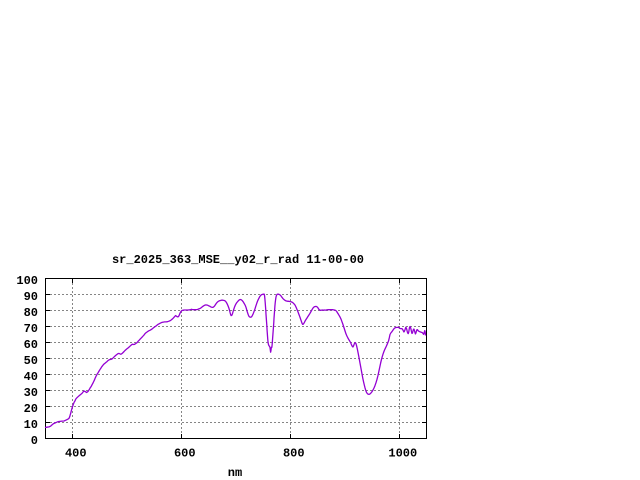 The image size is (640, 480). What do you see at coordinates (185, 454) in the screenshot?
I see `svg-text: 600` at bounding box center [185, 454].